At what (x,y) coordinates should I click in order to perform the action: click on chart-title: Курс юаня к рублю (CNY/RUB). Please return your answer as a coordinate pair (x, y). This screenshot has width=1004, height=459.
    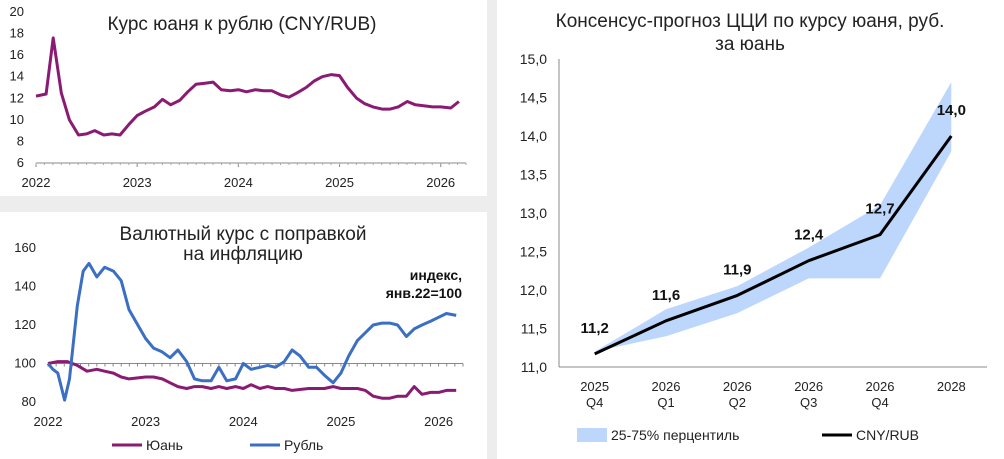
    Looking at the image, I should click on (241, 24).